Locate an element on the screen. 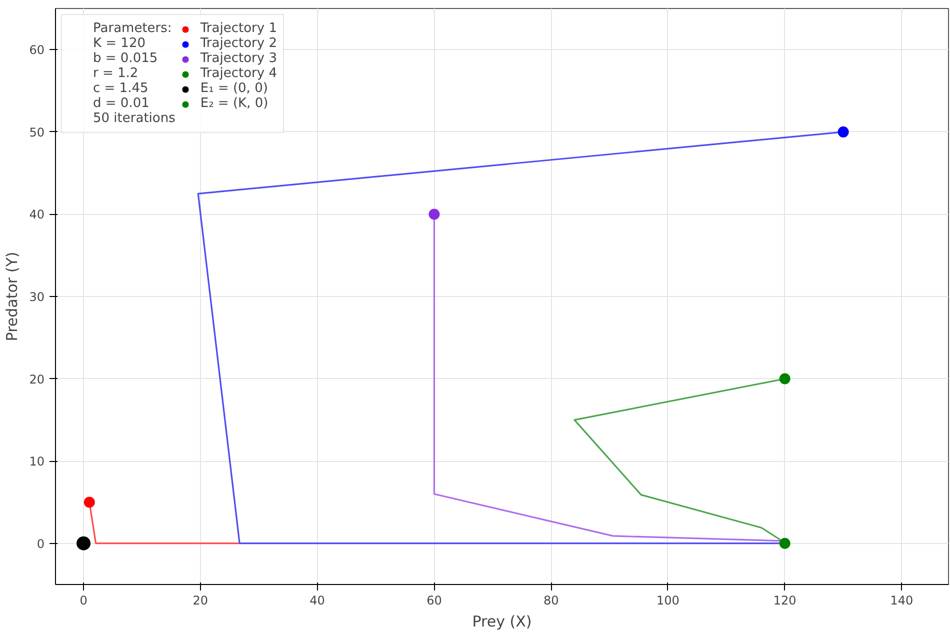  annotation: K = 120 is located at coordinates (119, 43).